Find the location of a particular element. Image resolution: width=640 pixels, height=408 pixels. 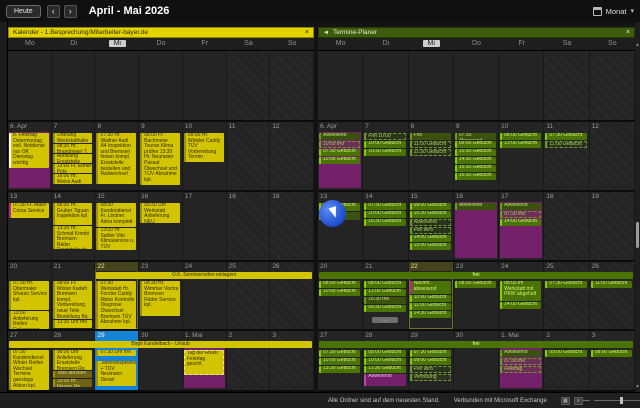

day-cell-13: 13 07:30 Fr. Maier Corsa Service is located at coordinates (30, 226).